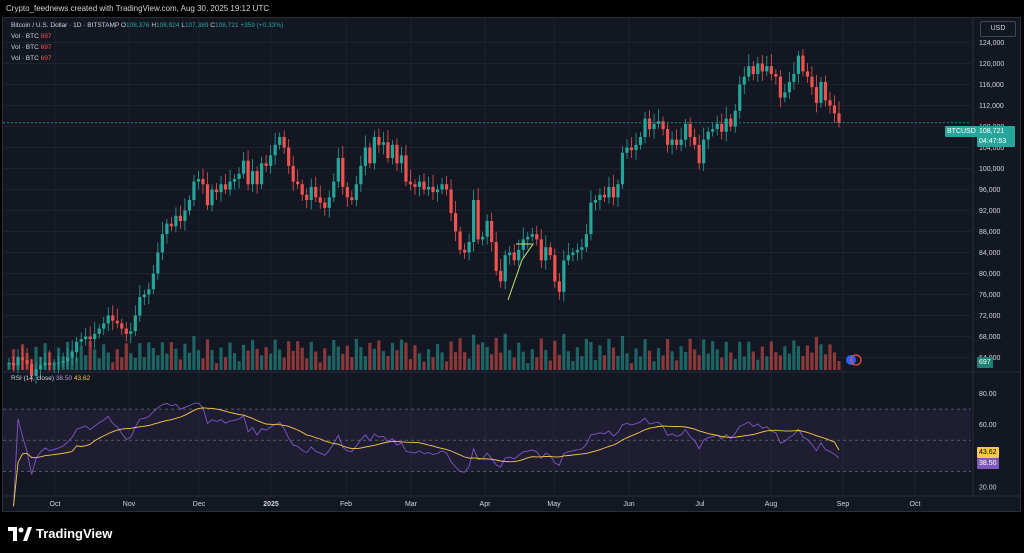 The height and width of the screenshot is (553, 1024). What do you see at coordinates (74, 533) in the screenshot?
I see `logo-text: TradingView` at bounding box center [74, 533].